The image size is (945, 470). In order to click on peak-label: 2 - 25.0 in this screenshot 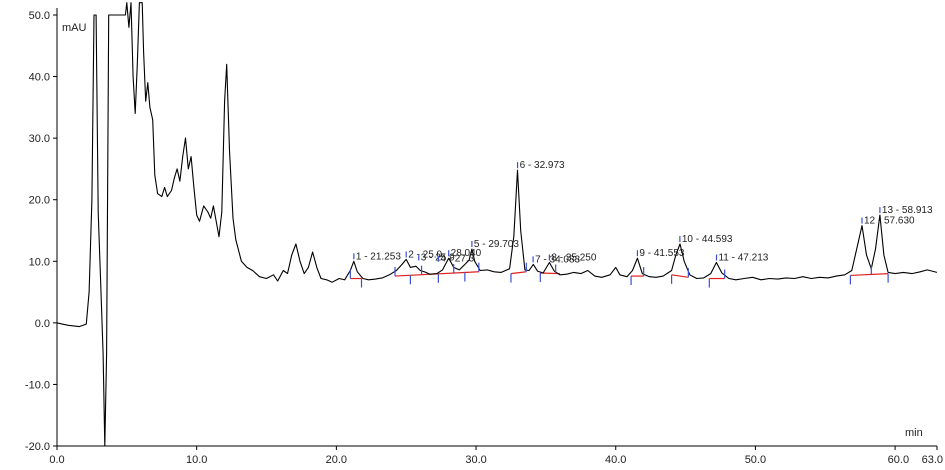, I will do `click(425, 254)`.